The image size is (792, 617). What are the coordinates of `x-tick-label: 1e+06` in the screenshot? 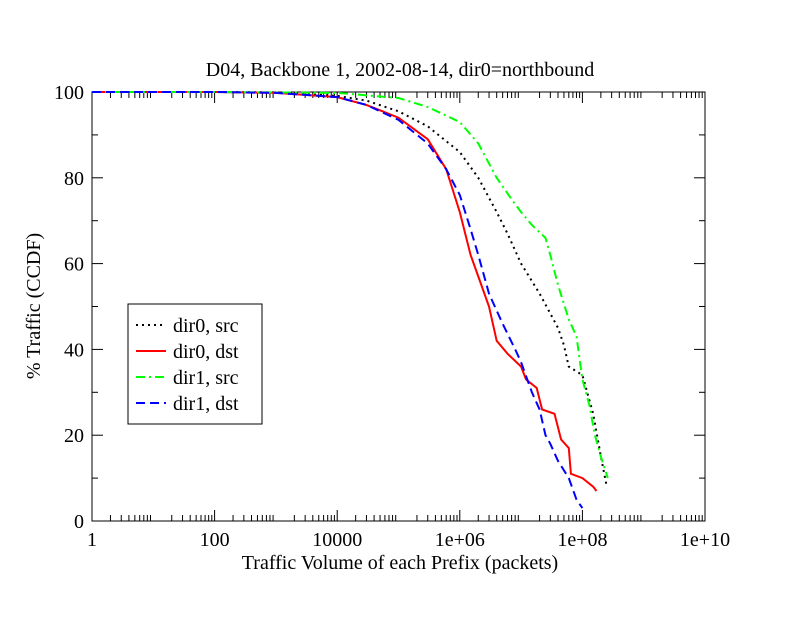 It's located at (460, 540).